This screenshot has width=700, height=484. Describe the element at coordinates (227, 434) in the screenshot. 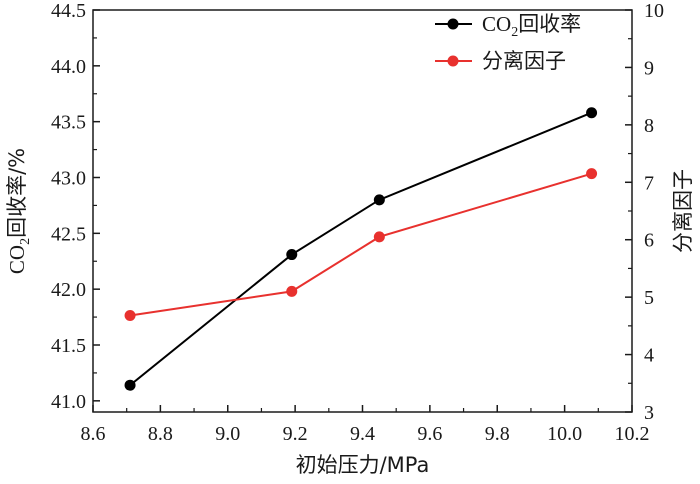

I see `x-tick-label: 9.0` at that location.